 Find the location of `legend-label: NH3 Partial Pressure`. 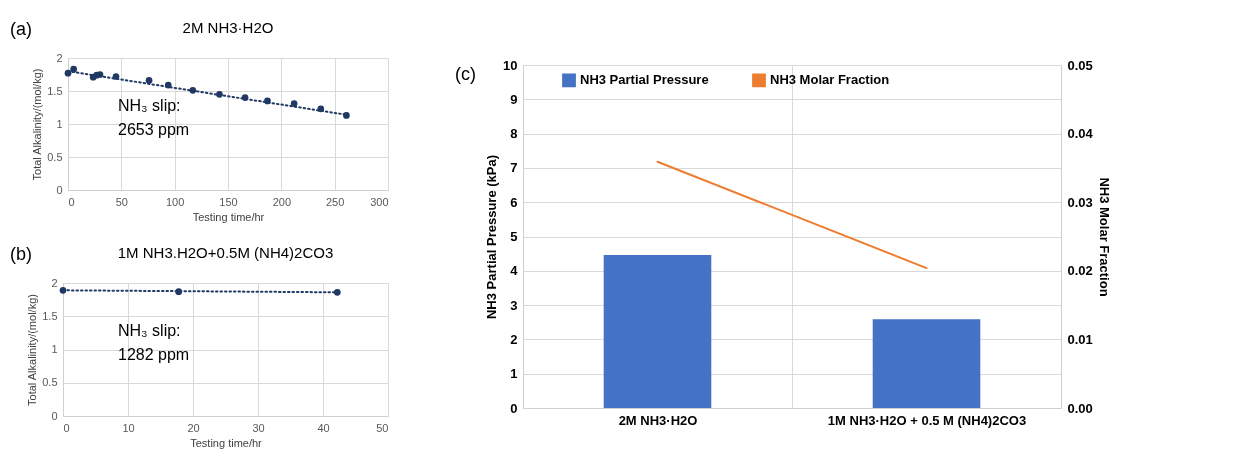

legend-label: NH3 Partial Pressure is located at coordinates (644, 80).